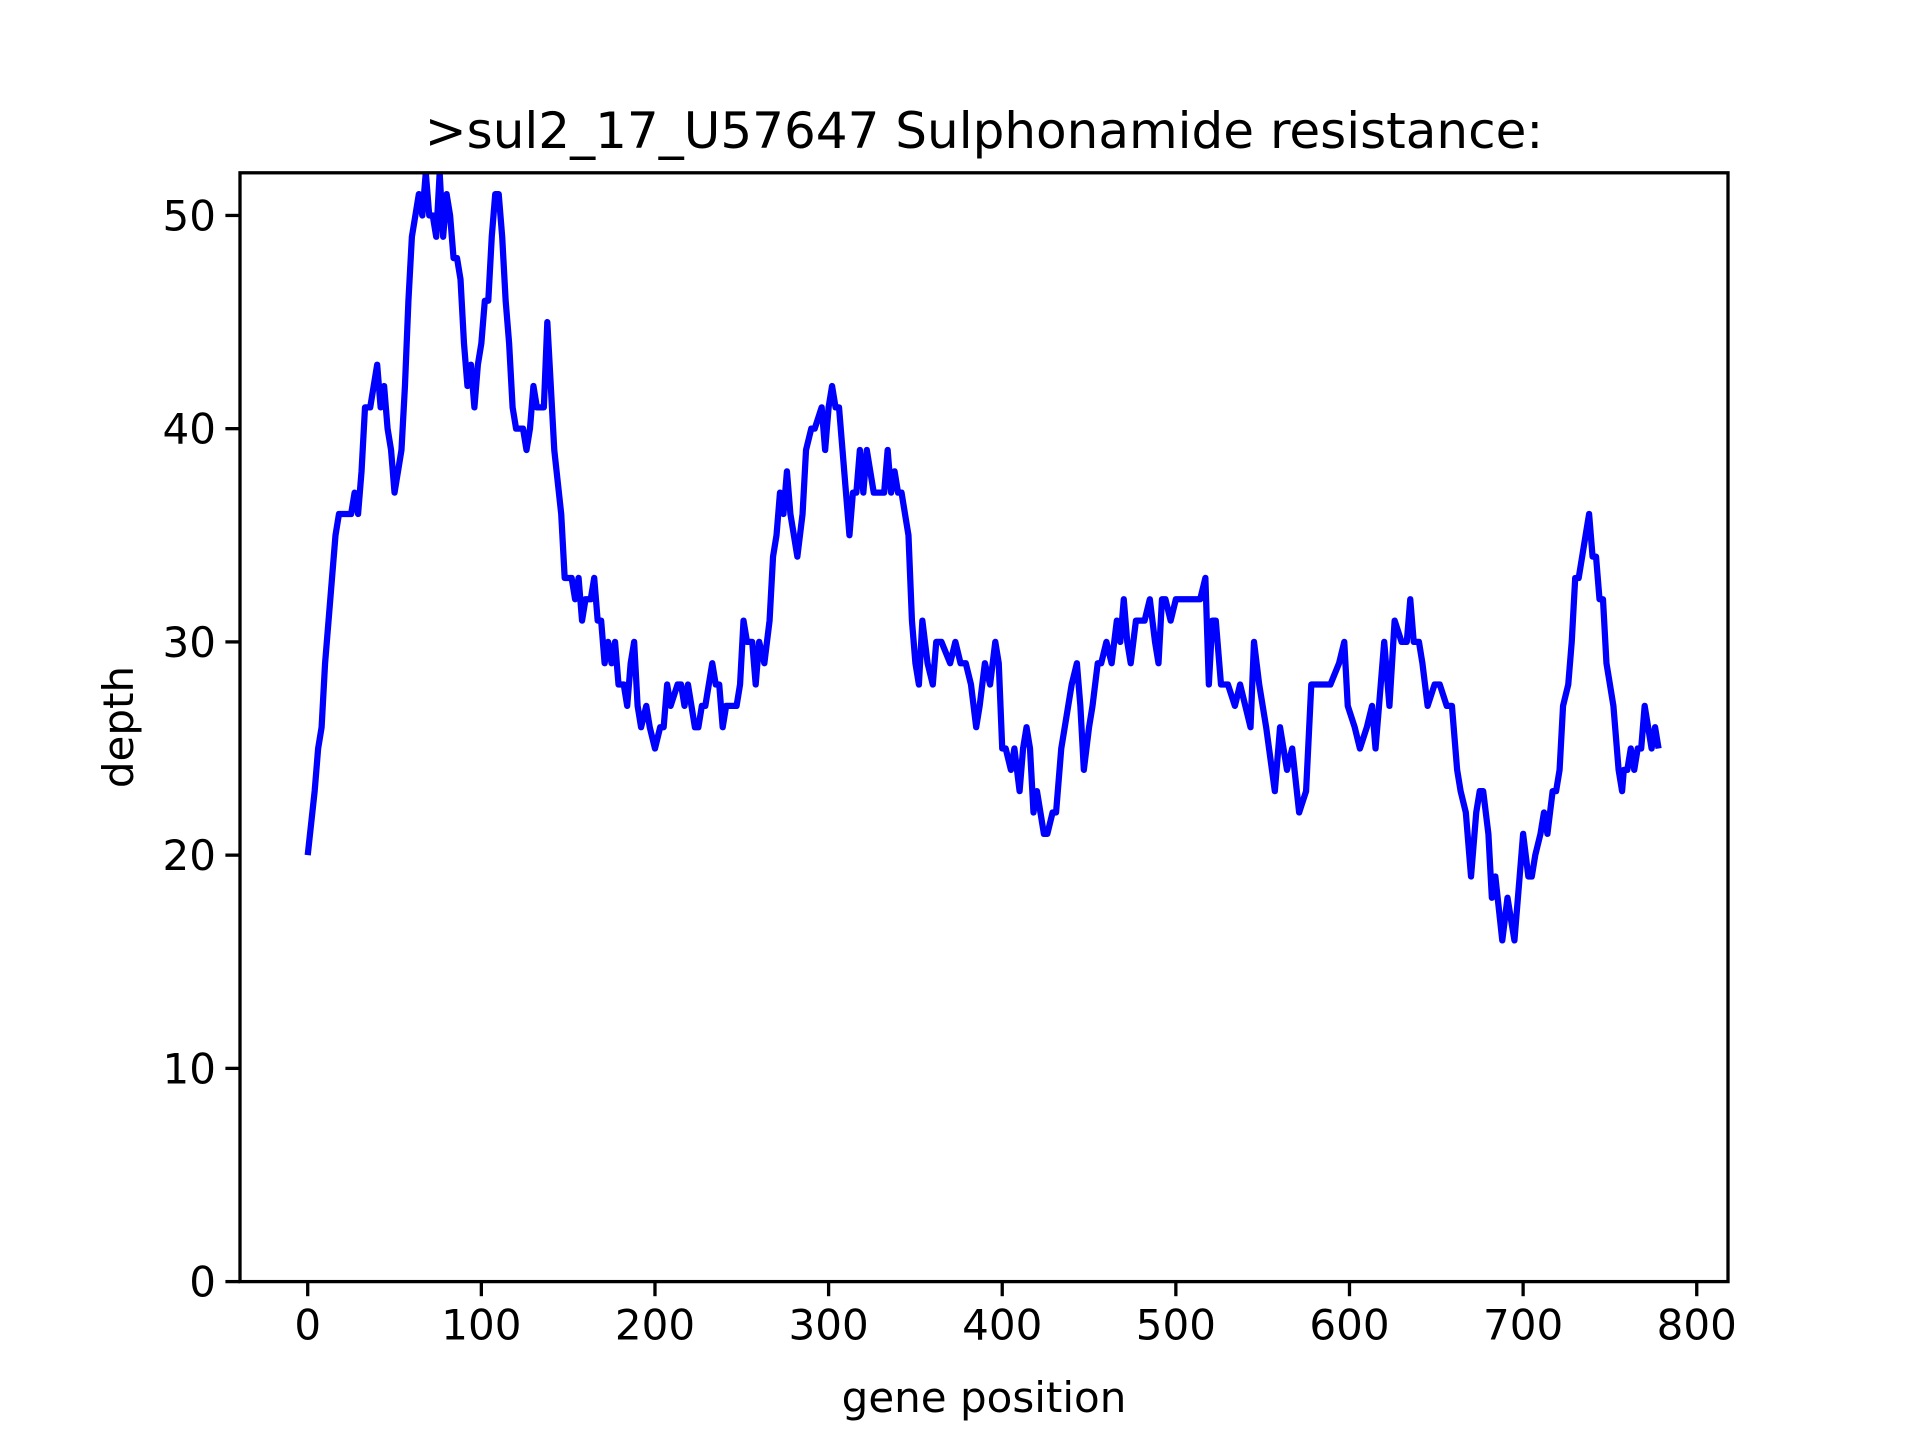 This screenshot has height=1440, width=1920. What do you see at coordinates (202, 1282) in the screenshot?
I see `y-tick-label: 0` at bounding box center [202, 1282].